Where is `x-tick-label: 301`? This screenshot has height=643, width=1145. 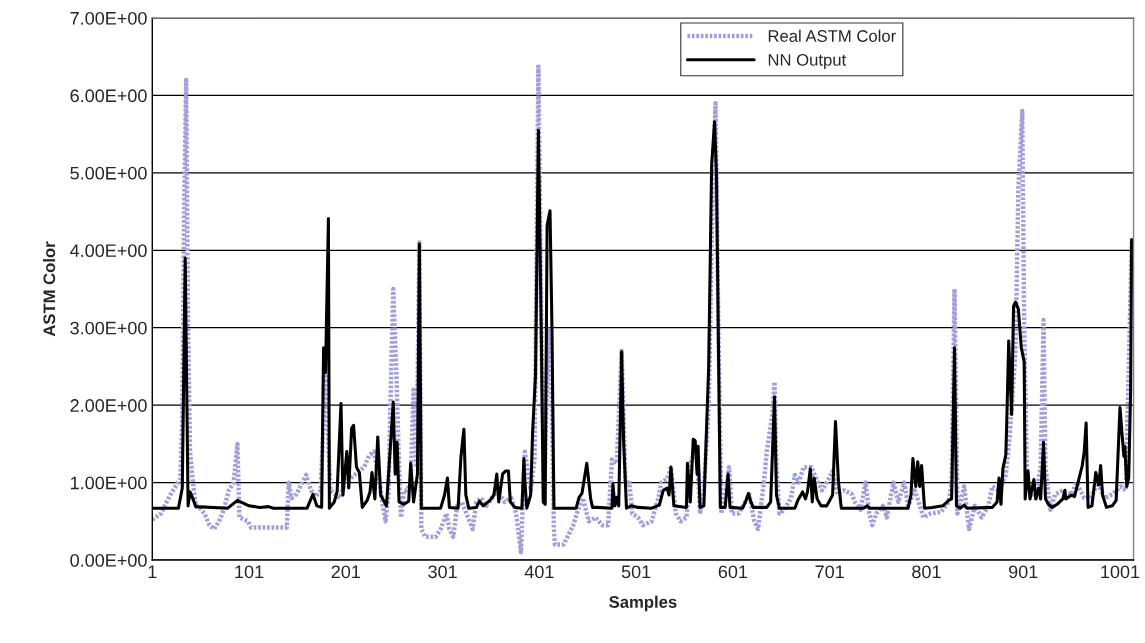 x-tick-label: 301 is located at coordinates (442, 572).